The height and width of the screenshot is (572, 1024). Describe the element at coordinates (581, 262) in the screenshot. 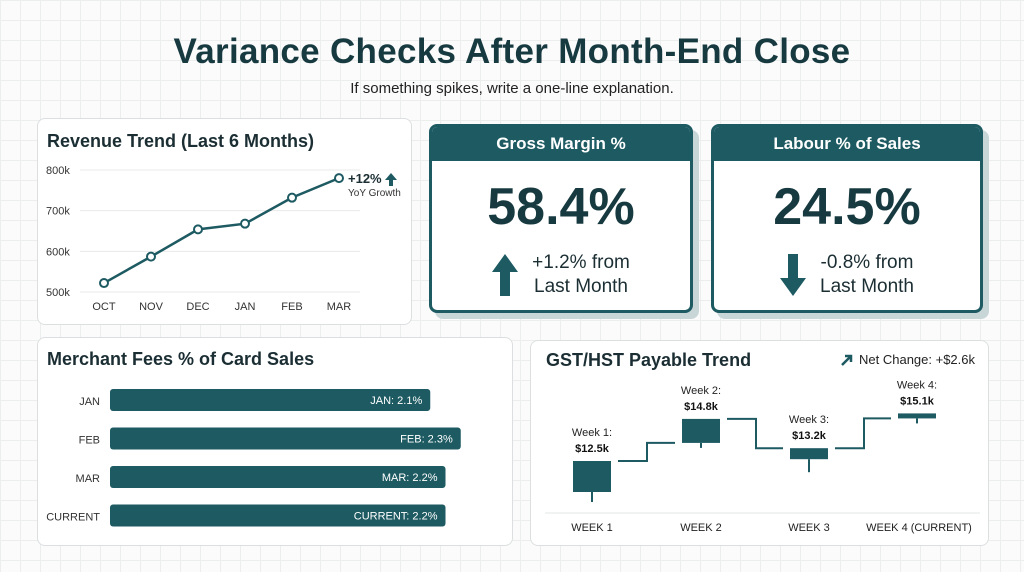

I see `kpi-change: +1.2% from` at that location.